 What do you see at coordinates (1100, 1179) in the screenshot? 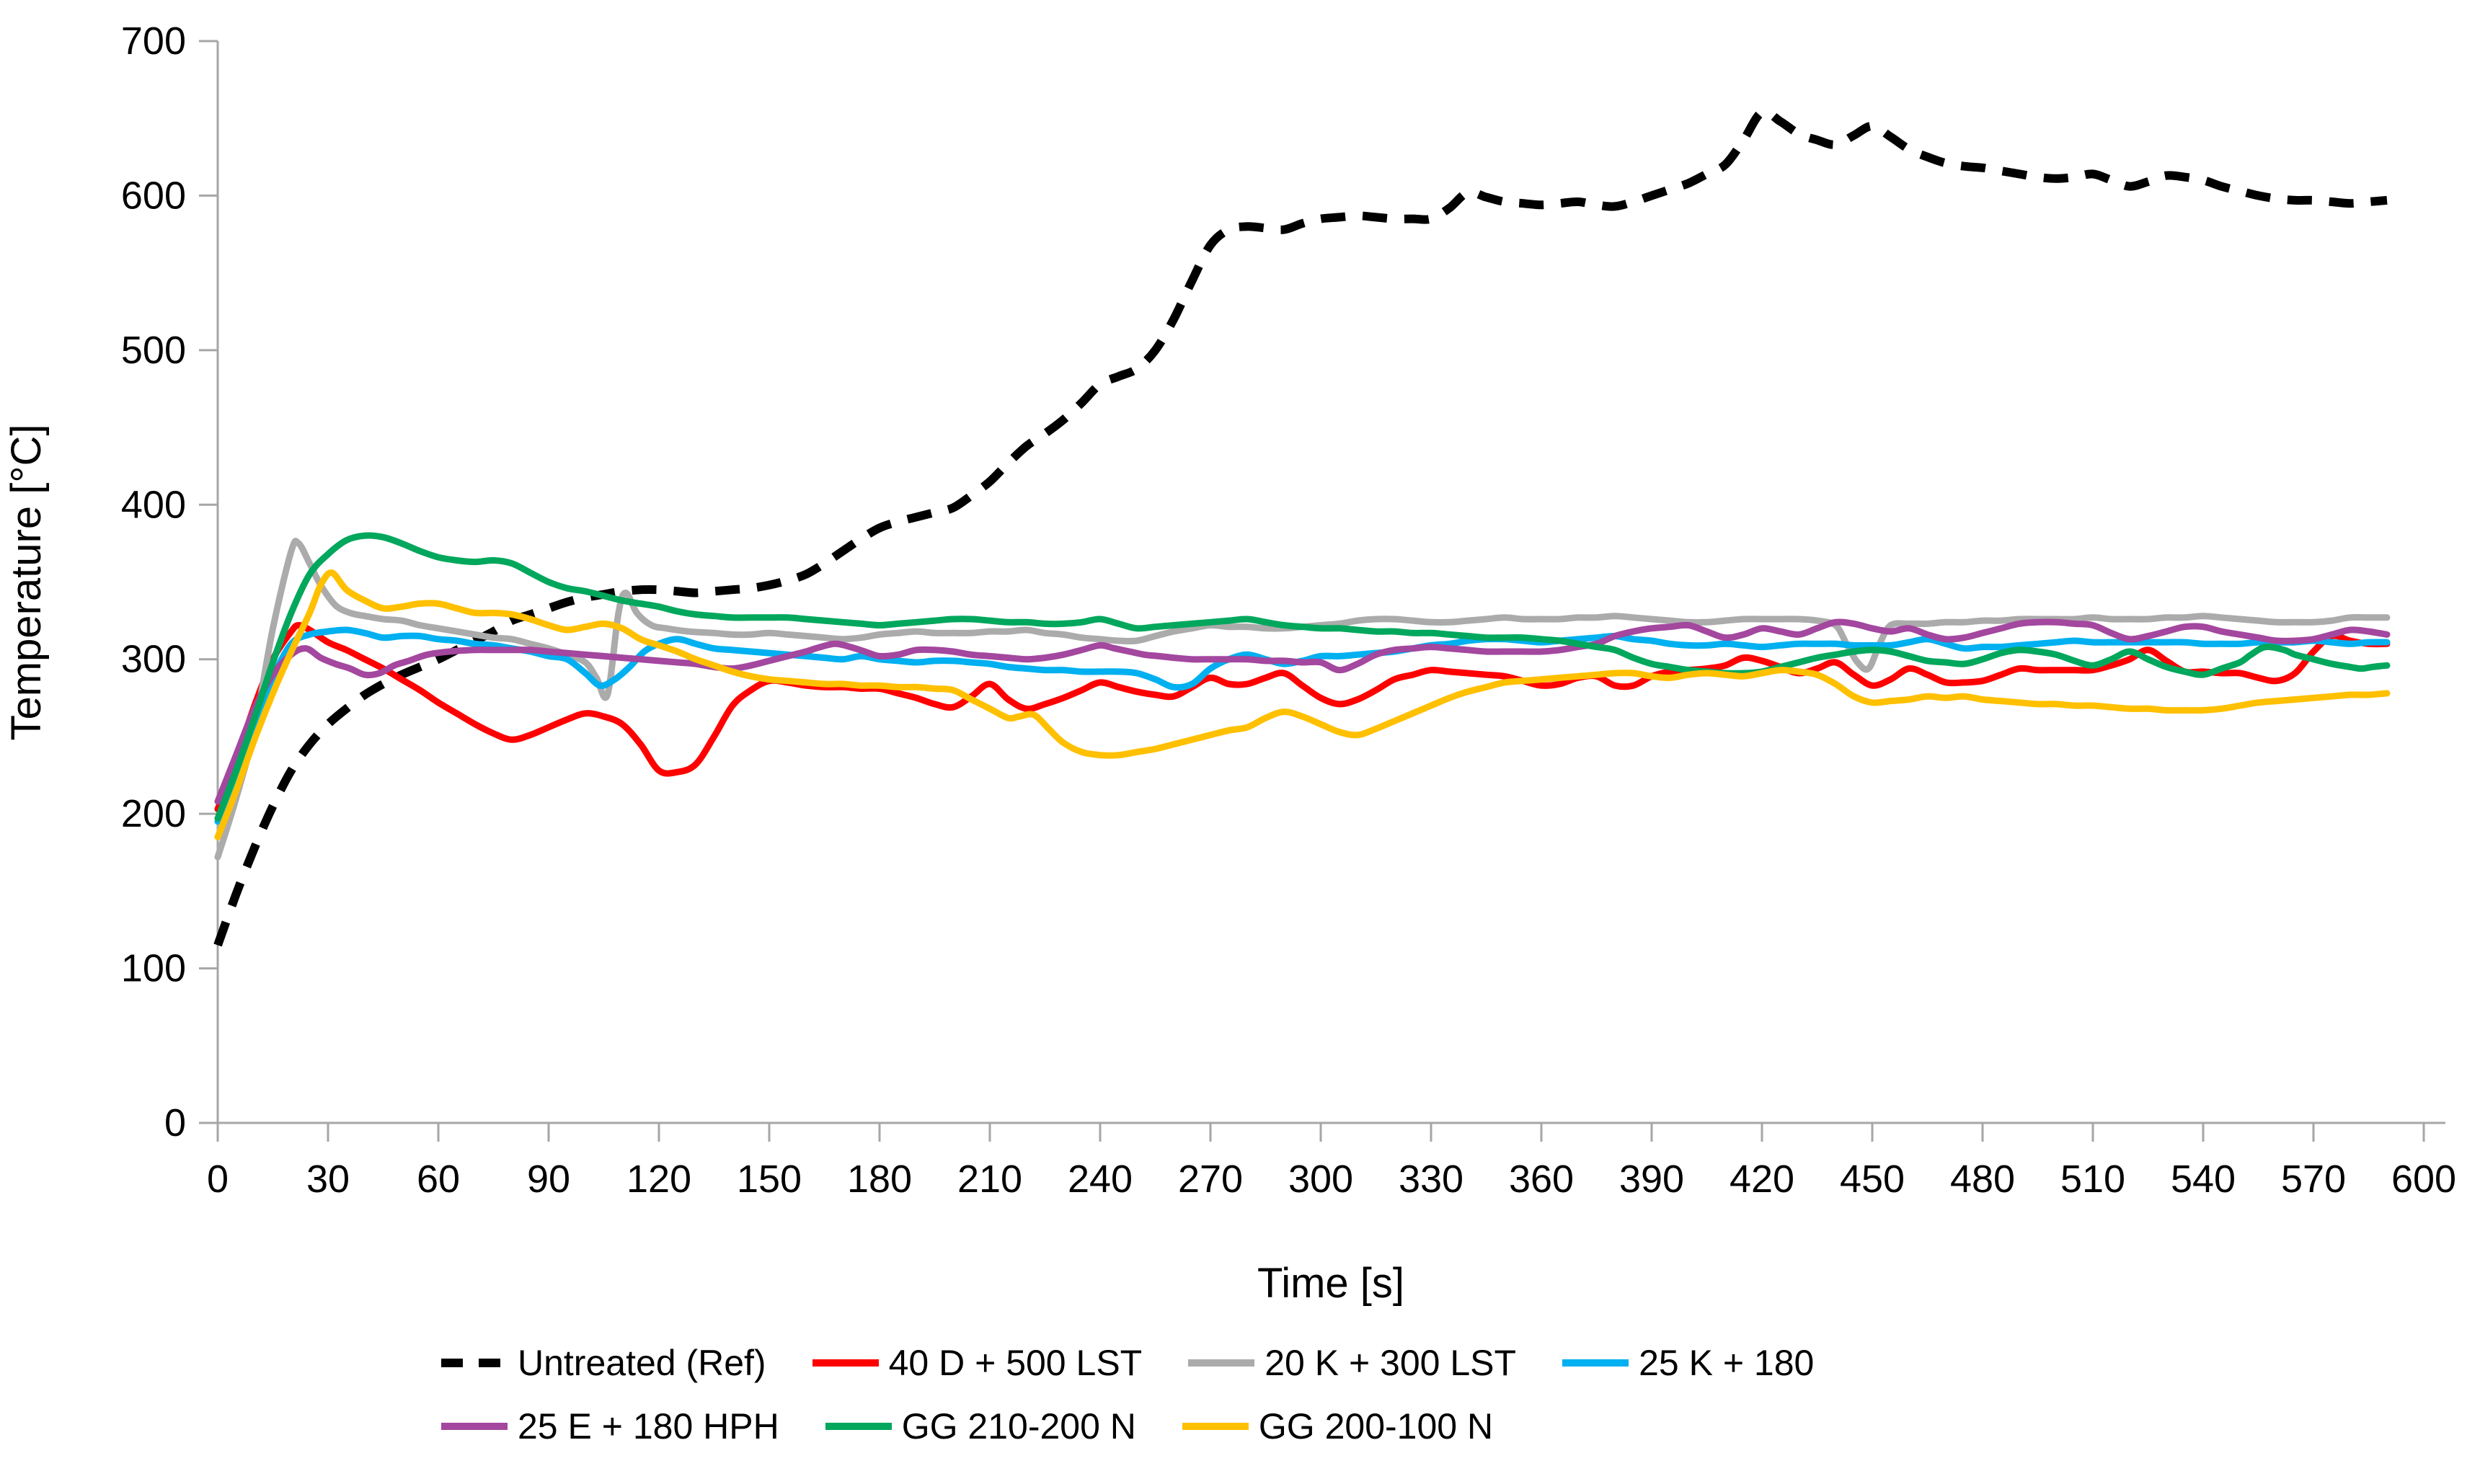
I see `x-tick-label: 240` at bounding box center [1100, 1179].